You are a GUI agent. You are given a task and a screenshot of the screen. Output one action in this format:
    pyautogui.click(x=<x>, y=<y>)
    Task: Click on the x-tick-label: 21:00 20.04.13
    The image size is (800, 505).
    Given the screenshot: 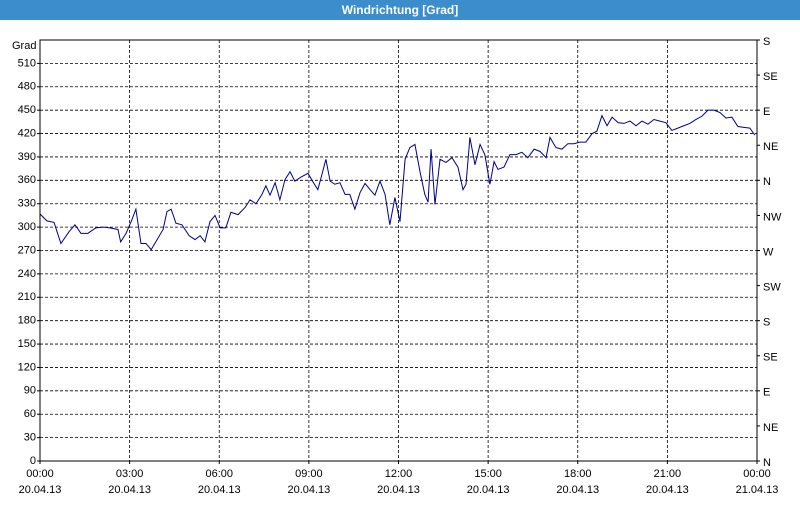 What is the action you would take?
    pyautogui.click(x=667, y=482)
    